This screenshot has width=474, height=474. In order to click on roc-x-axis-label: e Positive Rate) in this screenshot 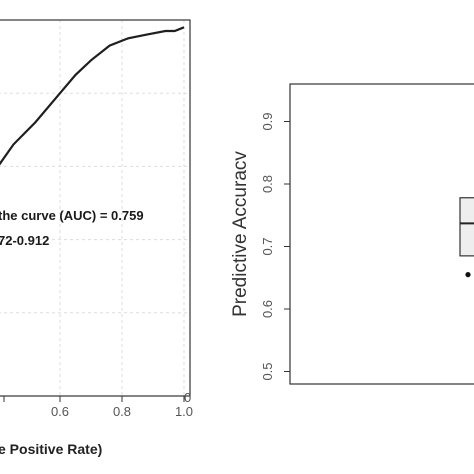, I will do `click(51, 449)`.